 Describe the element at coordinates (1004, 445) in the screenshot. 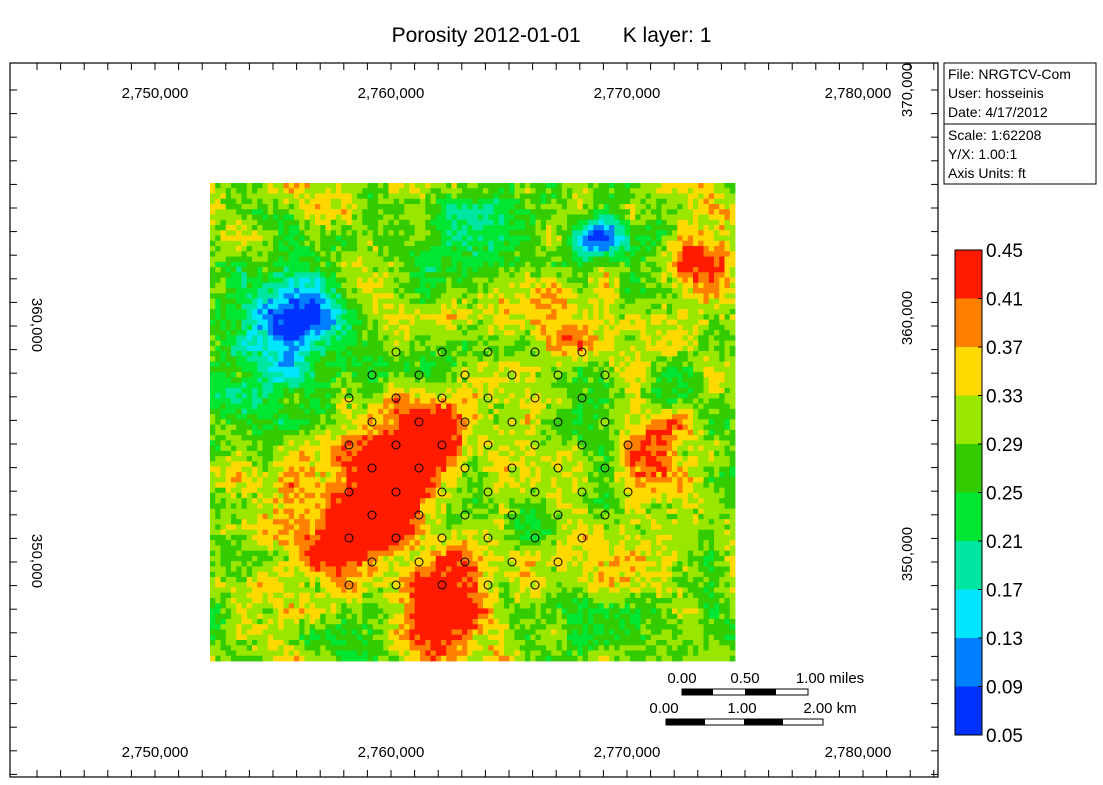

I see `colorbar-label: 0.29` at that location.